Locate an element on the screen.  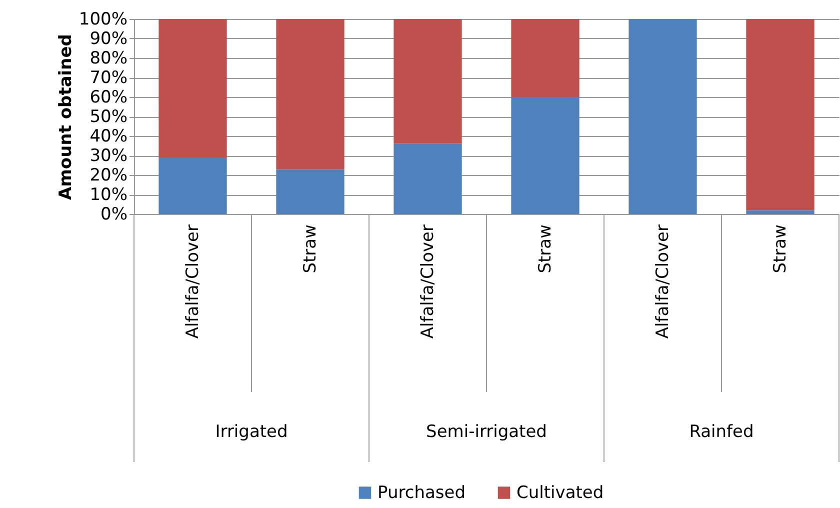
y-tick-label: 90% is located at coordinates (109, 39).